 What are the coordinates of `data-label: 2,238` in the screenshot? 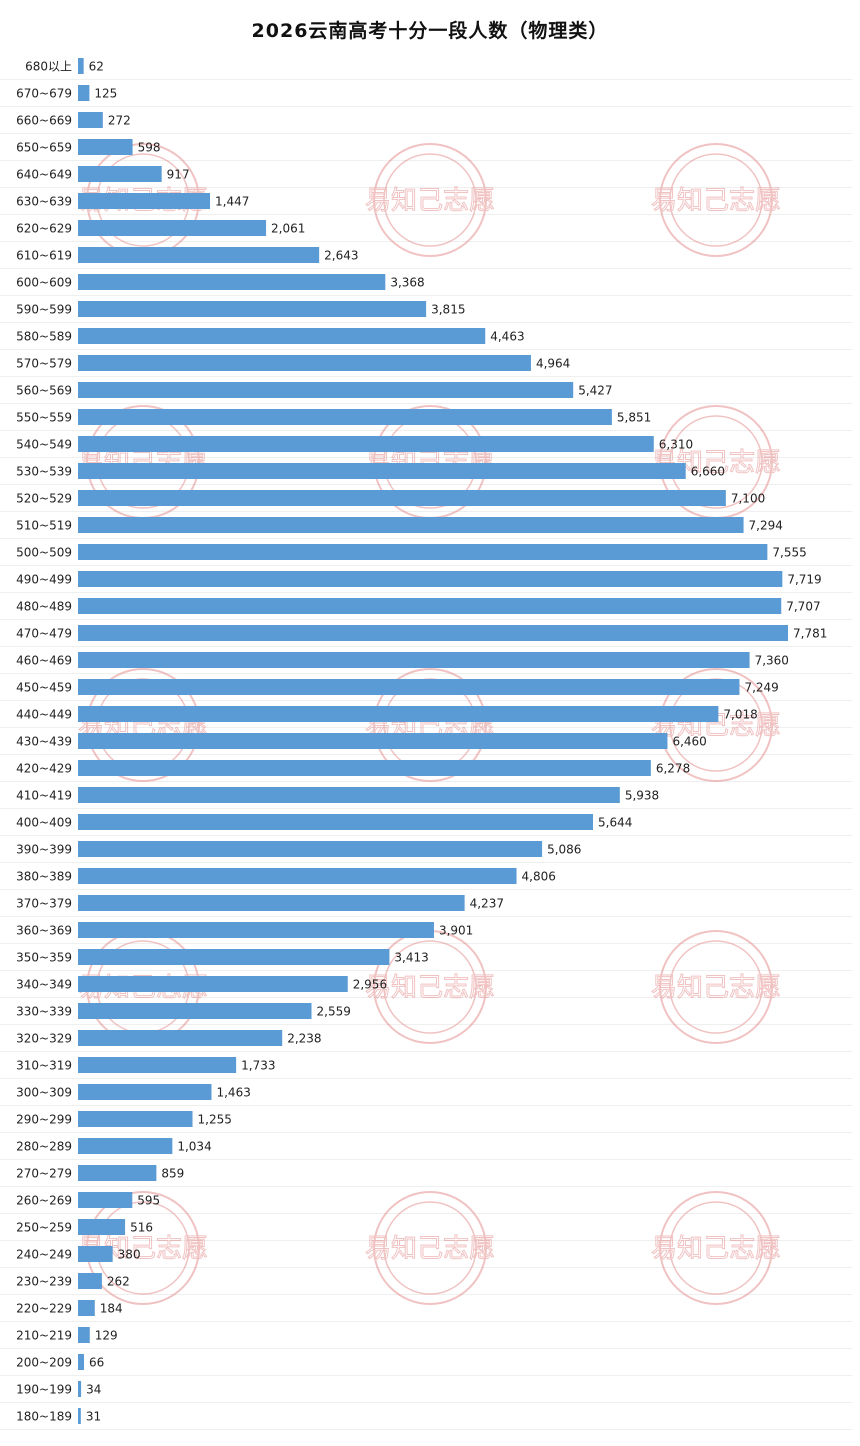 It's located at (304, 1039).